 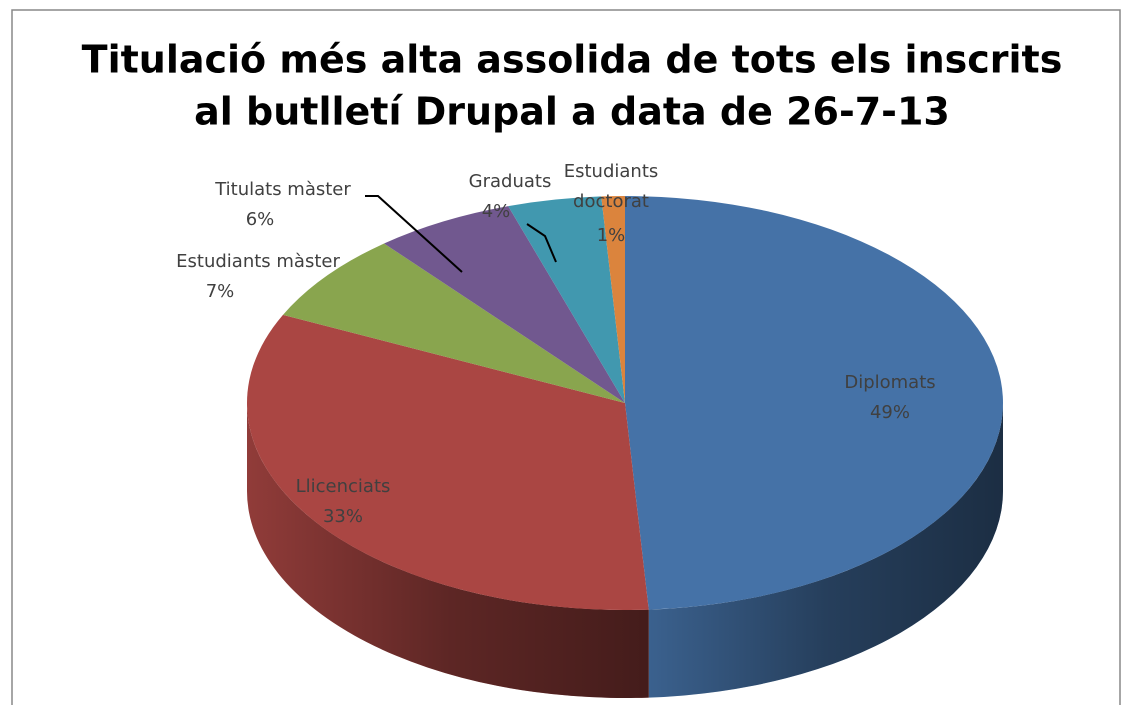 What do you see at coordinates (572, 112) in the screenshot?
I see `chart-title: al butlletí Drupal a data de 26-7-13` at bounding box center [572, 112].